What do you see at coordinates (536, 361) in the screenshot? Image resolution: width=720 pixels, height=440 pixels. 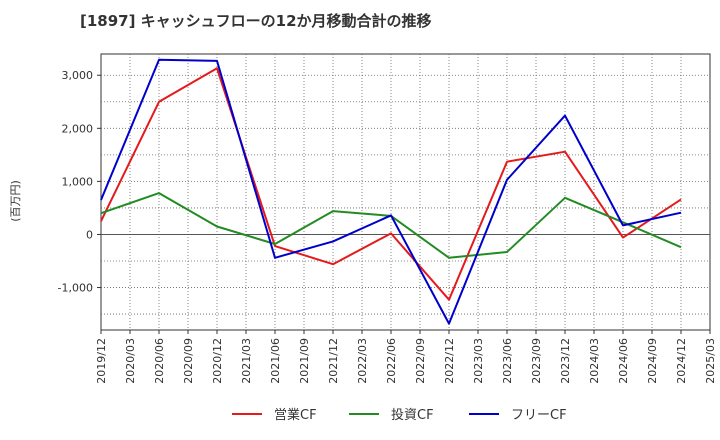 I see `x-tick-label: 2023/09` at bounding box center [536, 361].